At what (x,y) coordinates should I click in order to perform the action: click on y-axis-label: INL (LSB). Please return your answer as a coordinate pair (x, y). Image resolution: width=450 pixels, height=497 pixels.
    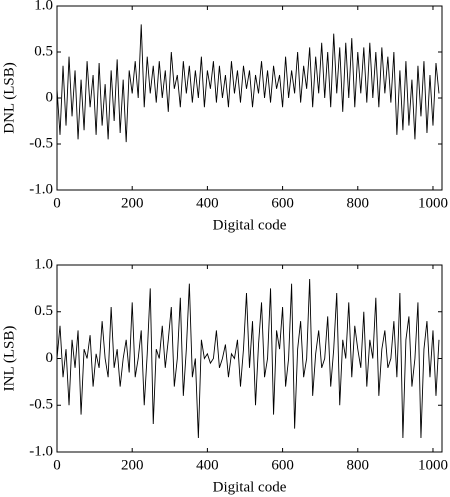
    Looking at the image, I should click on (9, 359).